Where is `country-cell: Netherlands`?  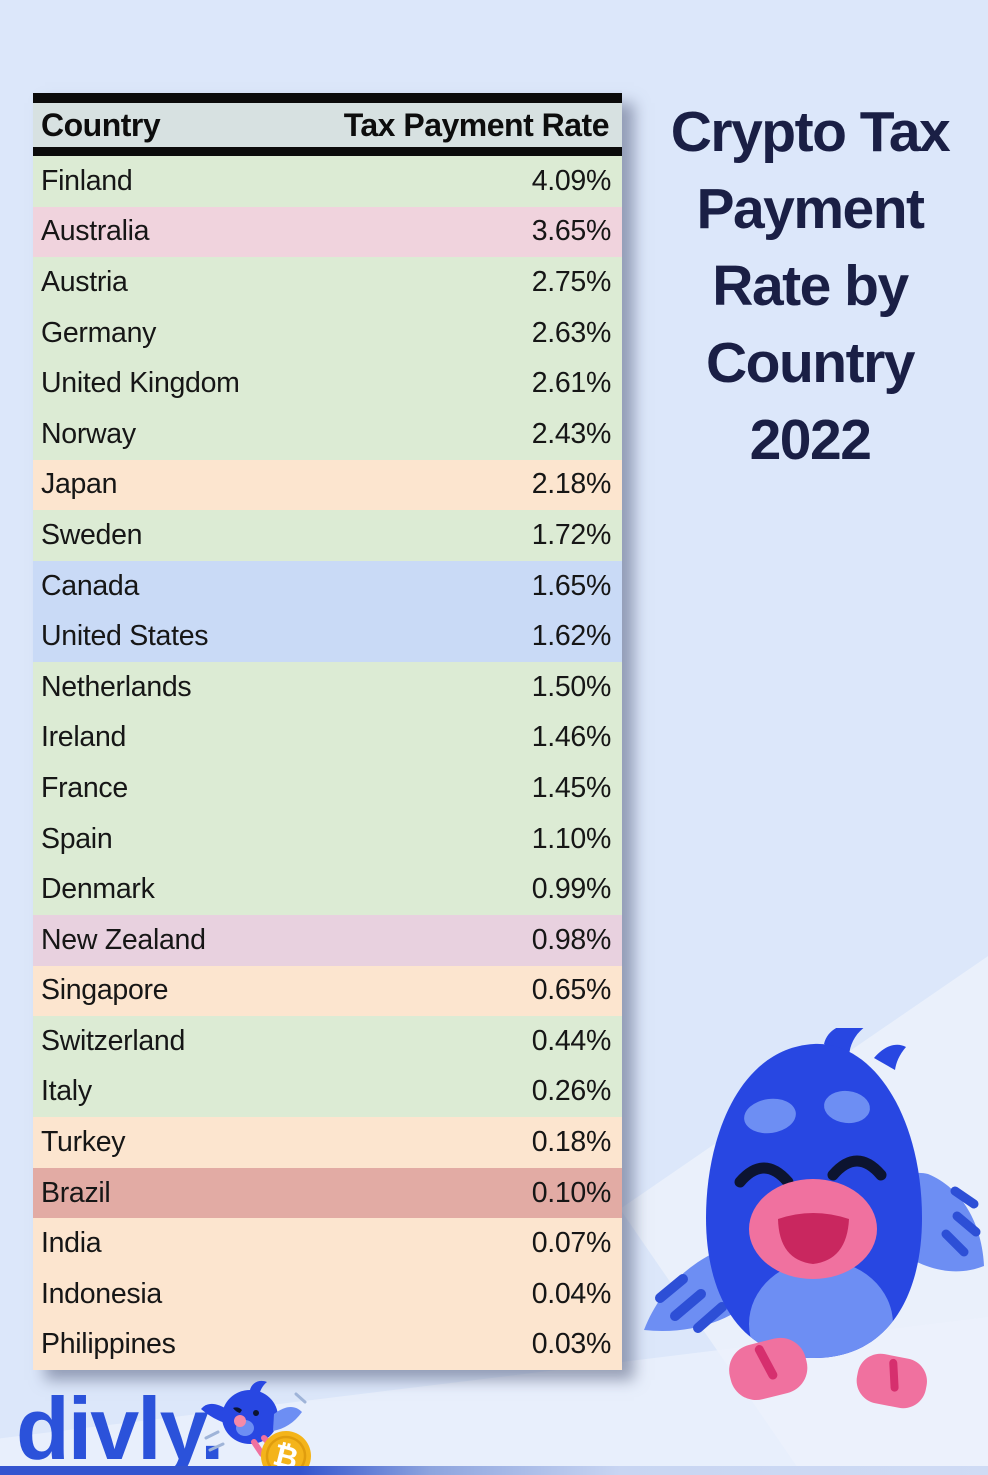 country-cell: Netherlands is located at coordinates (116, 686).